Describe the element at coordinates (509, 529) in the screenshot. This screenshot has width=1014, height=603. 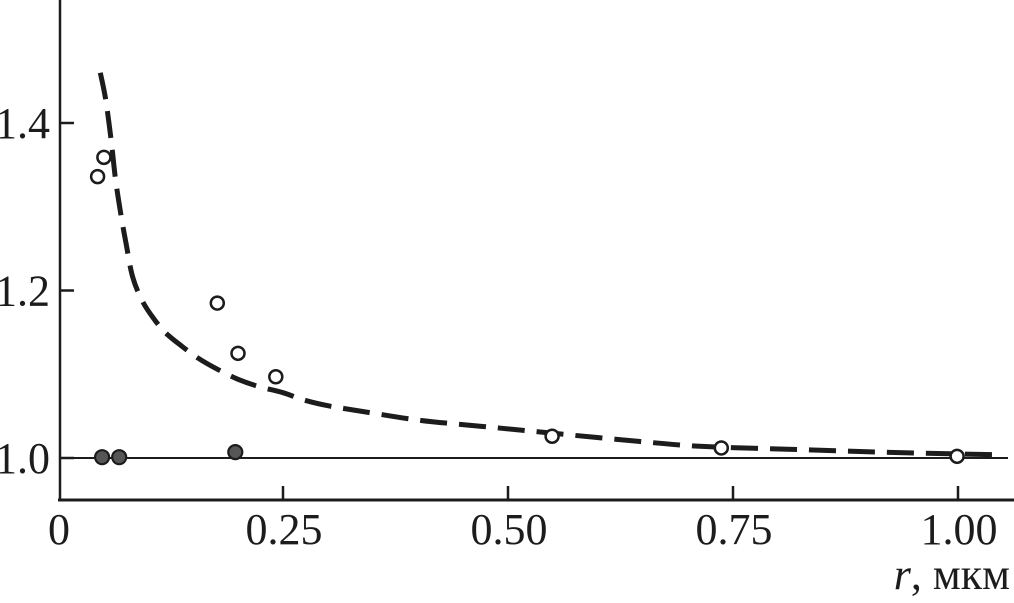
I see `x-tick-label: 0.50` at that location.